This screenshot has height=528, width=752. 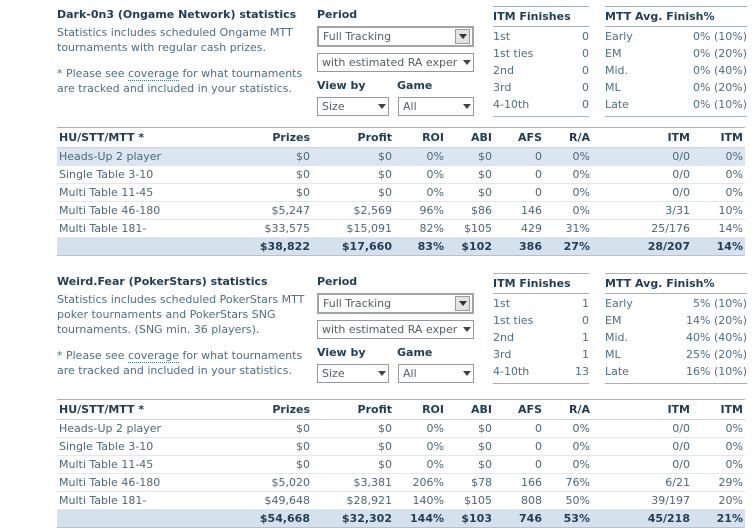 What do you see at coordinates (568, 137) in the screenshot?
I see `column-header: R/A` at bounding box center [568, 137].